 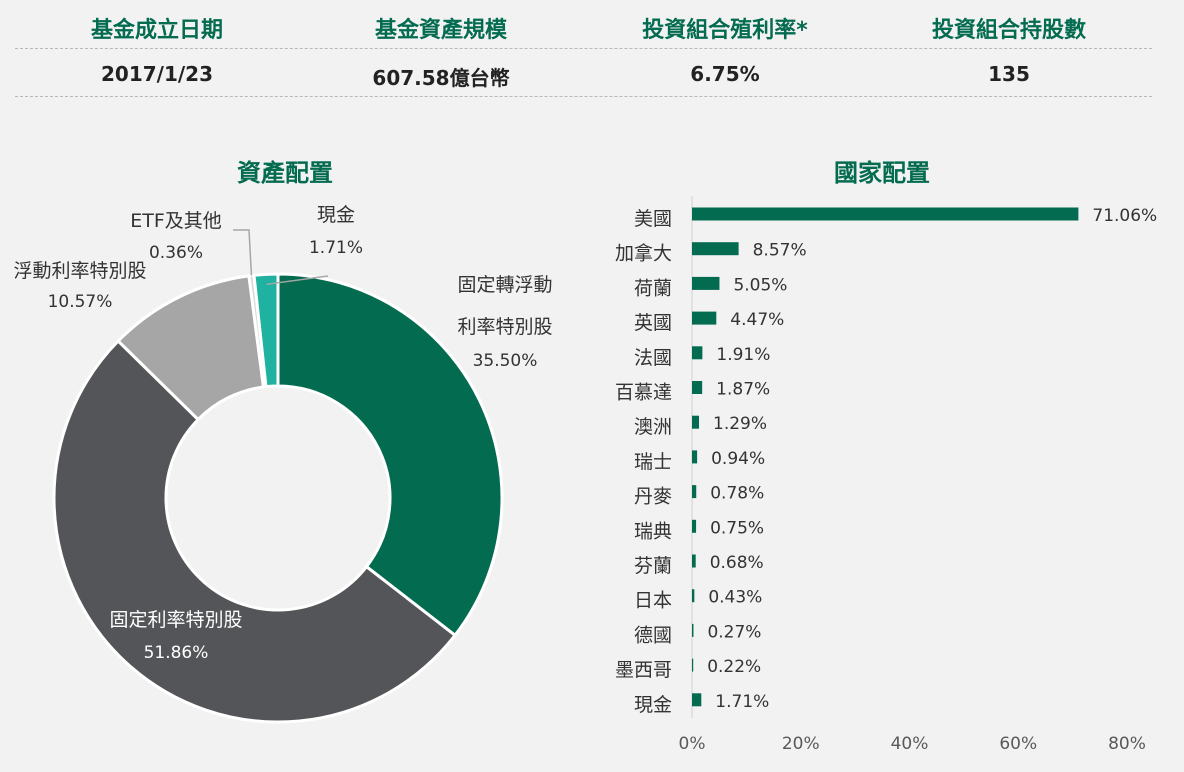 What do you see at coordinates (738, 459) in the screenshot?
I see `bar-value-label: 0.94%` at bounding box center [738, 459].